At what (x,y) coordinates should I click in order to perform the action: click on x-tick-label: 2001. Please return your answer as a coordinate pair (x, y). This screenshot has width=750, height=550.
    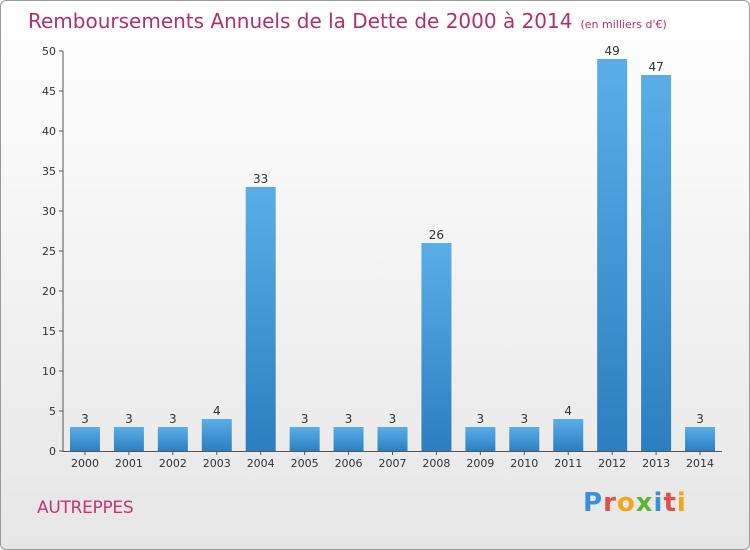
    Looking at the image, I should click on (129, 463).